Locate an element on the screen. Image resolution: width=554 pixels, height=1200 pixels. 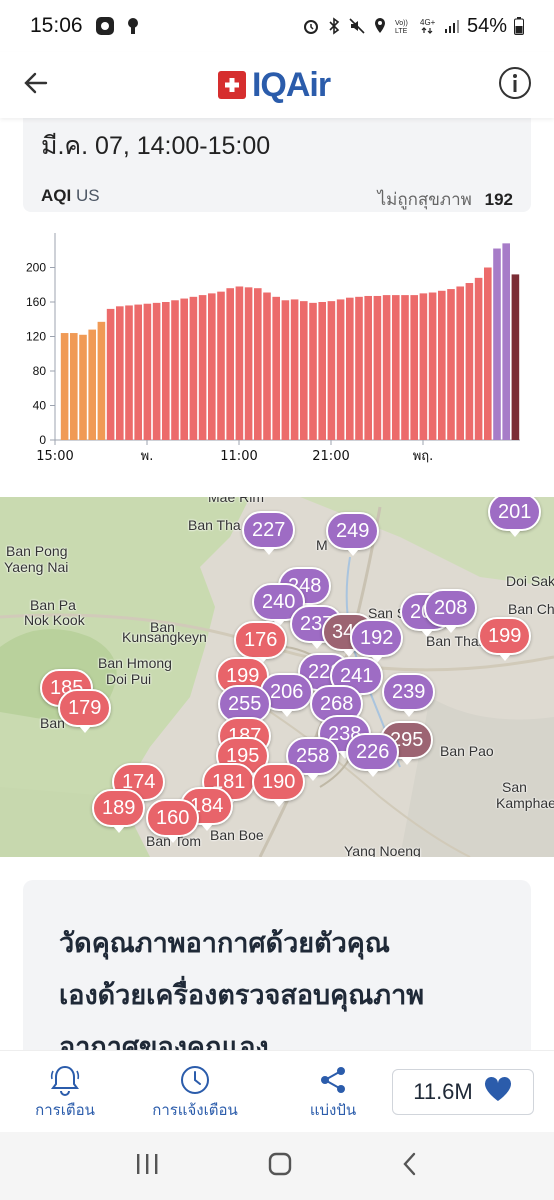
map-place-label: Yaeng Nai is located at coordinates (36, 567).